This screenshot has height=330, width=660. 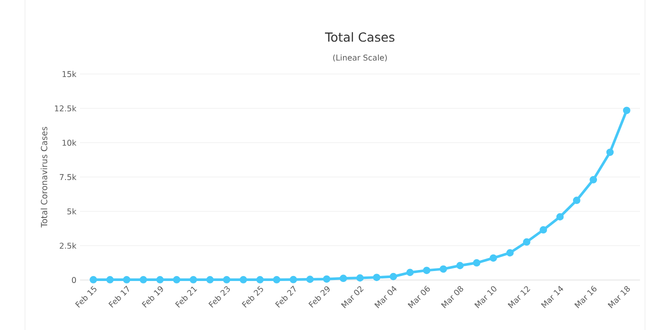 What do you see at coordinates (44, 177) in the screenshot?
I see `y-axis-title: Total Coronavirus Cases` at bounding box center [44, 177].